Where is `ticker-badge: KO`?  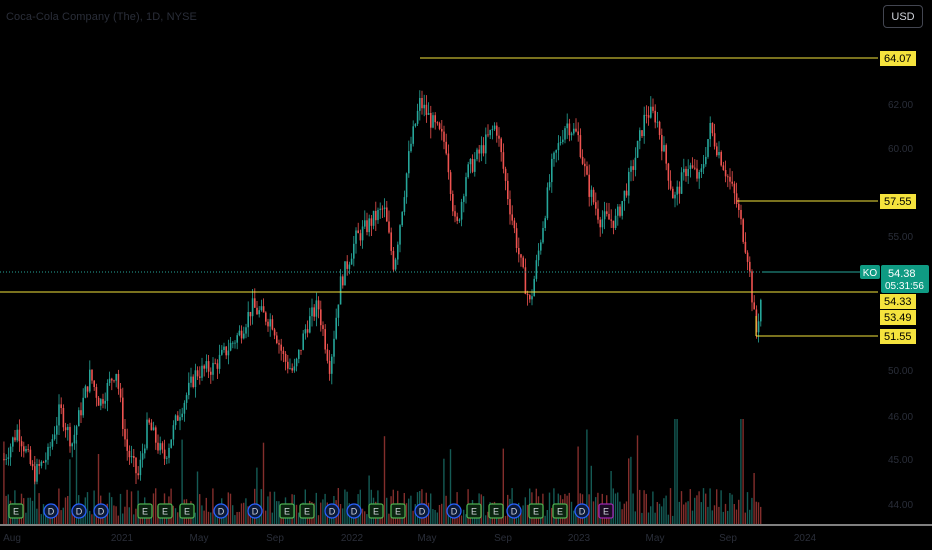 ticker-badge: KO is located at coordinates (870, 272).